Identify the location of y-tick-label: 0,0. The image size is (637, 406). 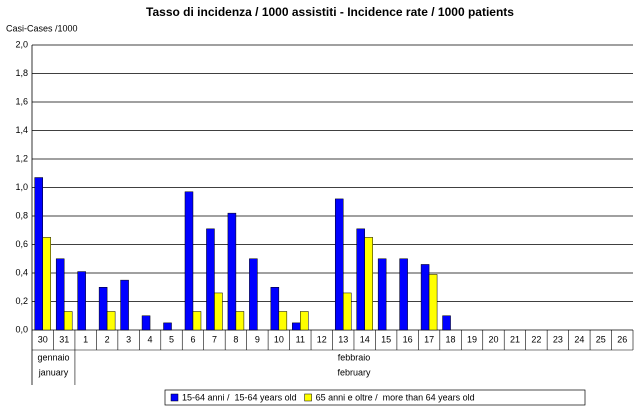
(21, 329).